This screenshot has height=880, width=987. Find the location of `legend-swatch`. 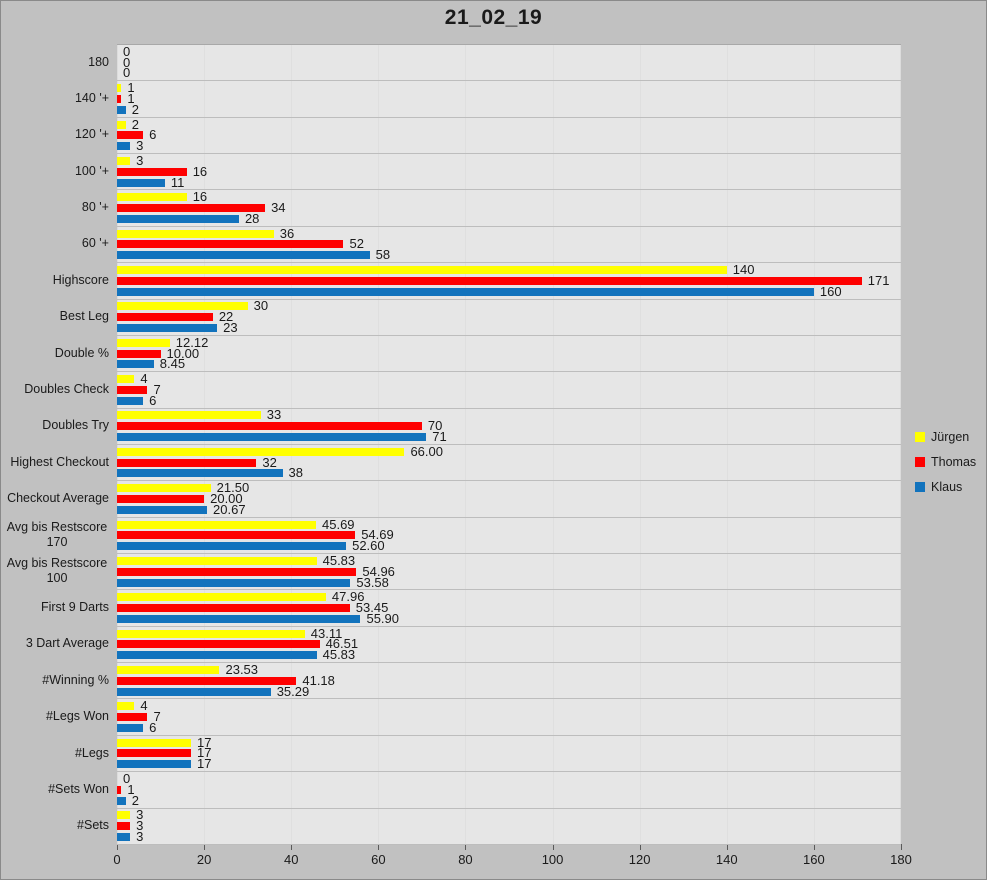

legend-swatch is located at coordinates (920, 461).